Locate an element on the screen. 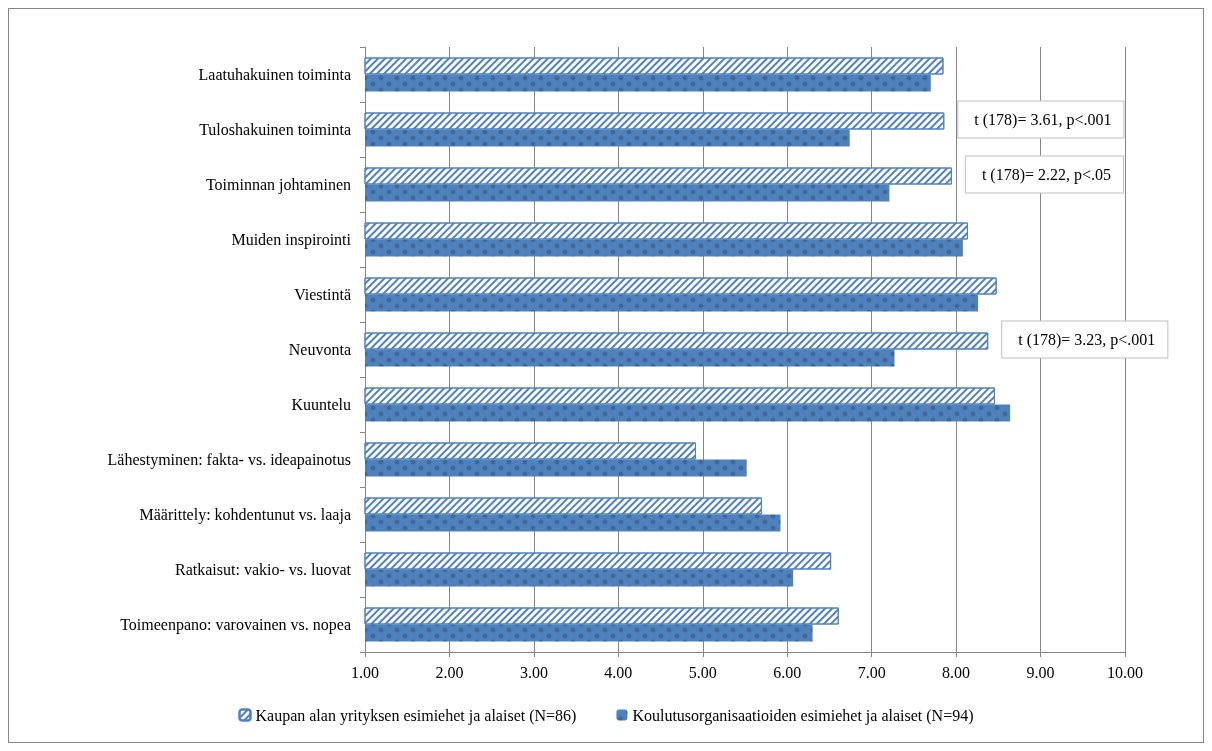 This screenshot has width=1212, height=751. x-tick-label: 2.00 is located at coordinates (449, 672).